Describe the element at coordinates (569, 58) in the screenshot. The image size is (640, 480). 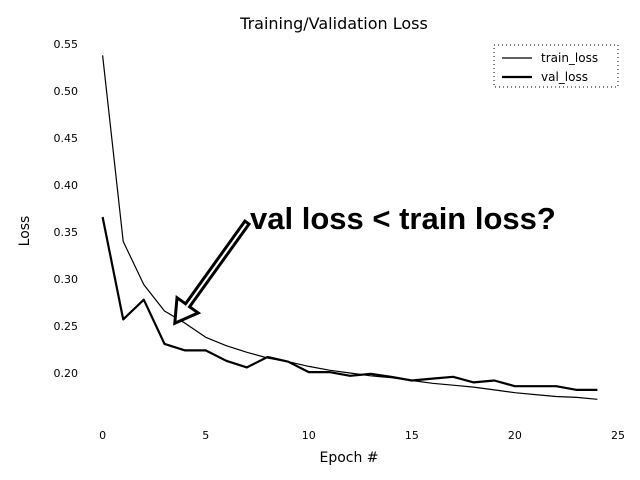
I see `legend-label-train-loss: train_loss` at that location.